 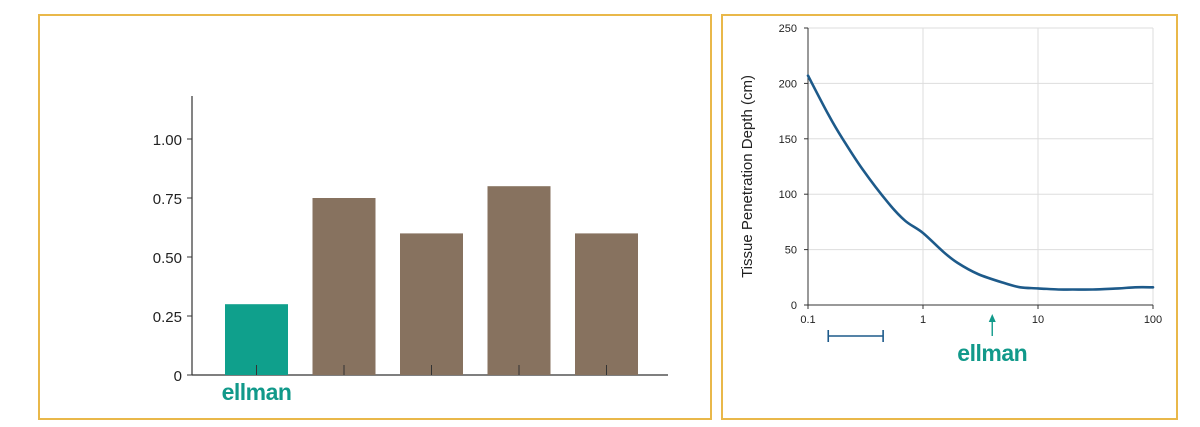 I want to click on category-label-ellman-logo: ellman, so click(x=257, y=392).